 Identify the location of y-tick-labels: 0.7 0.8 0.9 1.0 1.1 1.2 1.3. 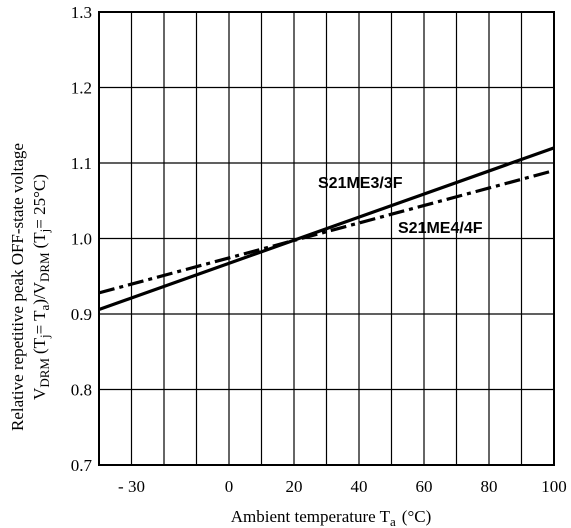
(82, 239).